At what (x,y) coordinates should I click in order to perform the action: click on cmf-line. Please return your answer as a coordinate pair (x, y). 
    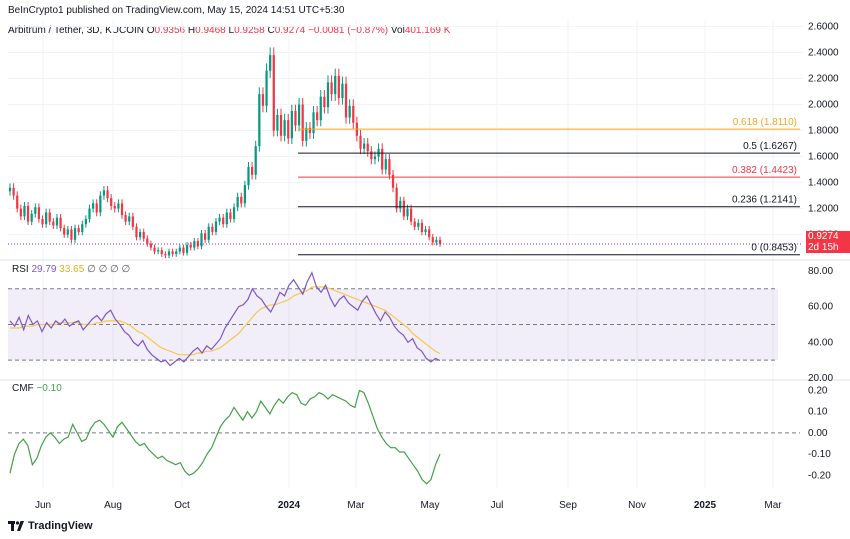
    Looking at the image, I should click on (225, 437).